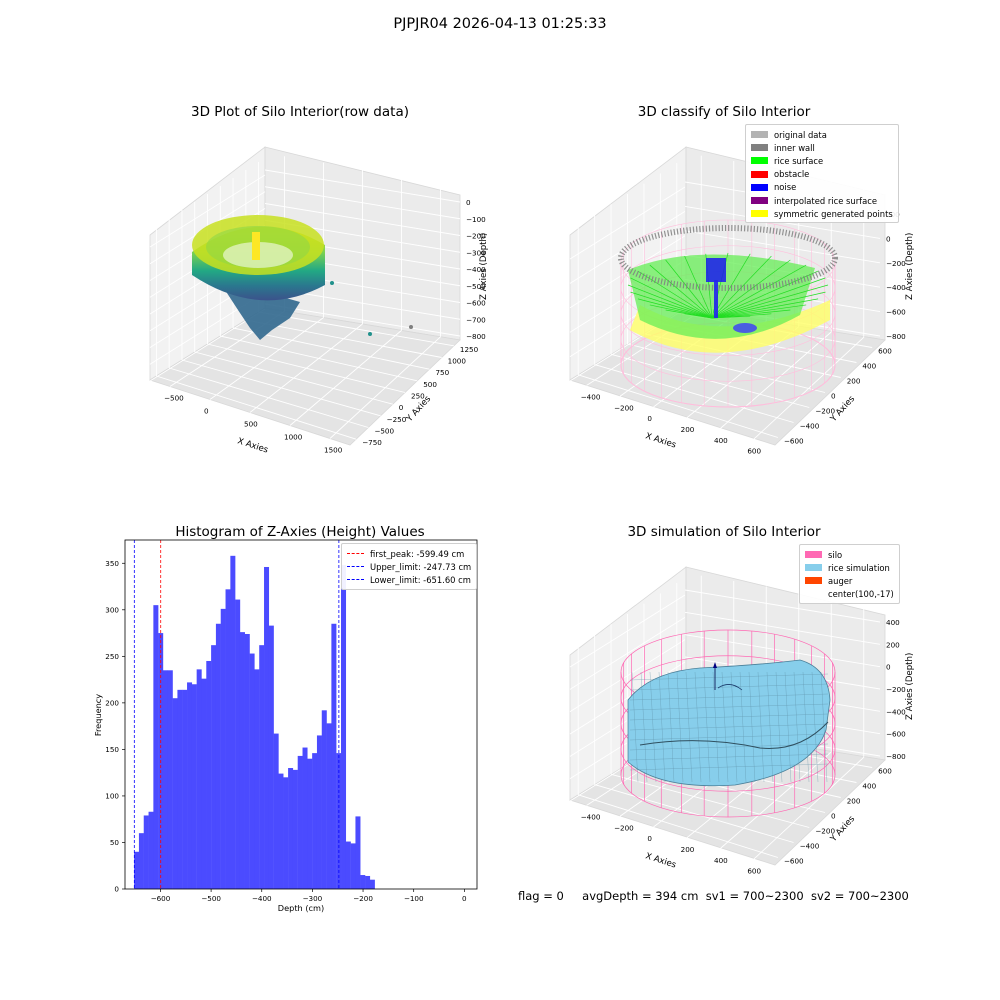  What do you see at coordinates (849, 567) in the screenshot?
I see `legend-item-rice-simulation: rice simulation` at bounding box center [849, 567].